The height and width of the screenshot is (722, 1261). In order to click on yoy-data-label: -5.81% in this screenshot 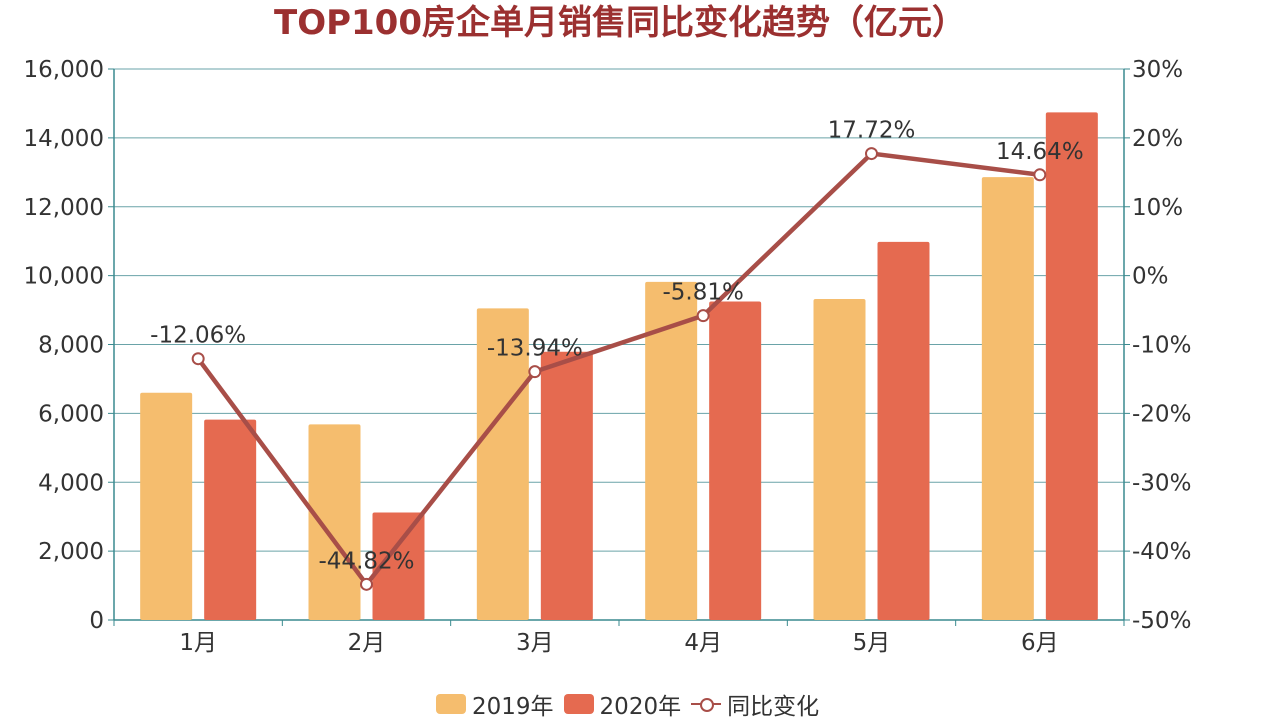, I will do `click(702, 293)`.